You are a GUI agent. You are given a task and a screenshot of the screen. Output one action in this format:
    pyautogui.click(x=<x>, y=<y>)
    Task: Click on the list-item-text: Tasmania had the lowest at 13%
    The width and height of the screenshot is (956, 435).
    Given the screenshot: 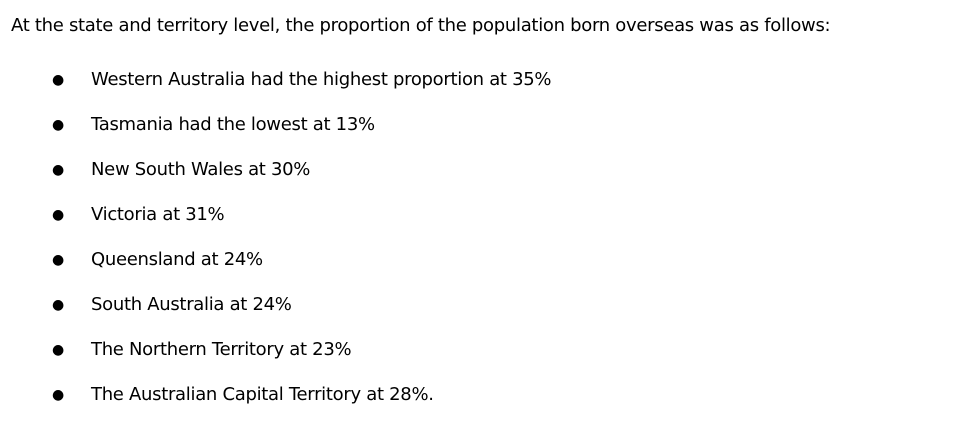 What is the action you would take?
    pyautogui.click(x=233, y=124)
    